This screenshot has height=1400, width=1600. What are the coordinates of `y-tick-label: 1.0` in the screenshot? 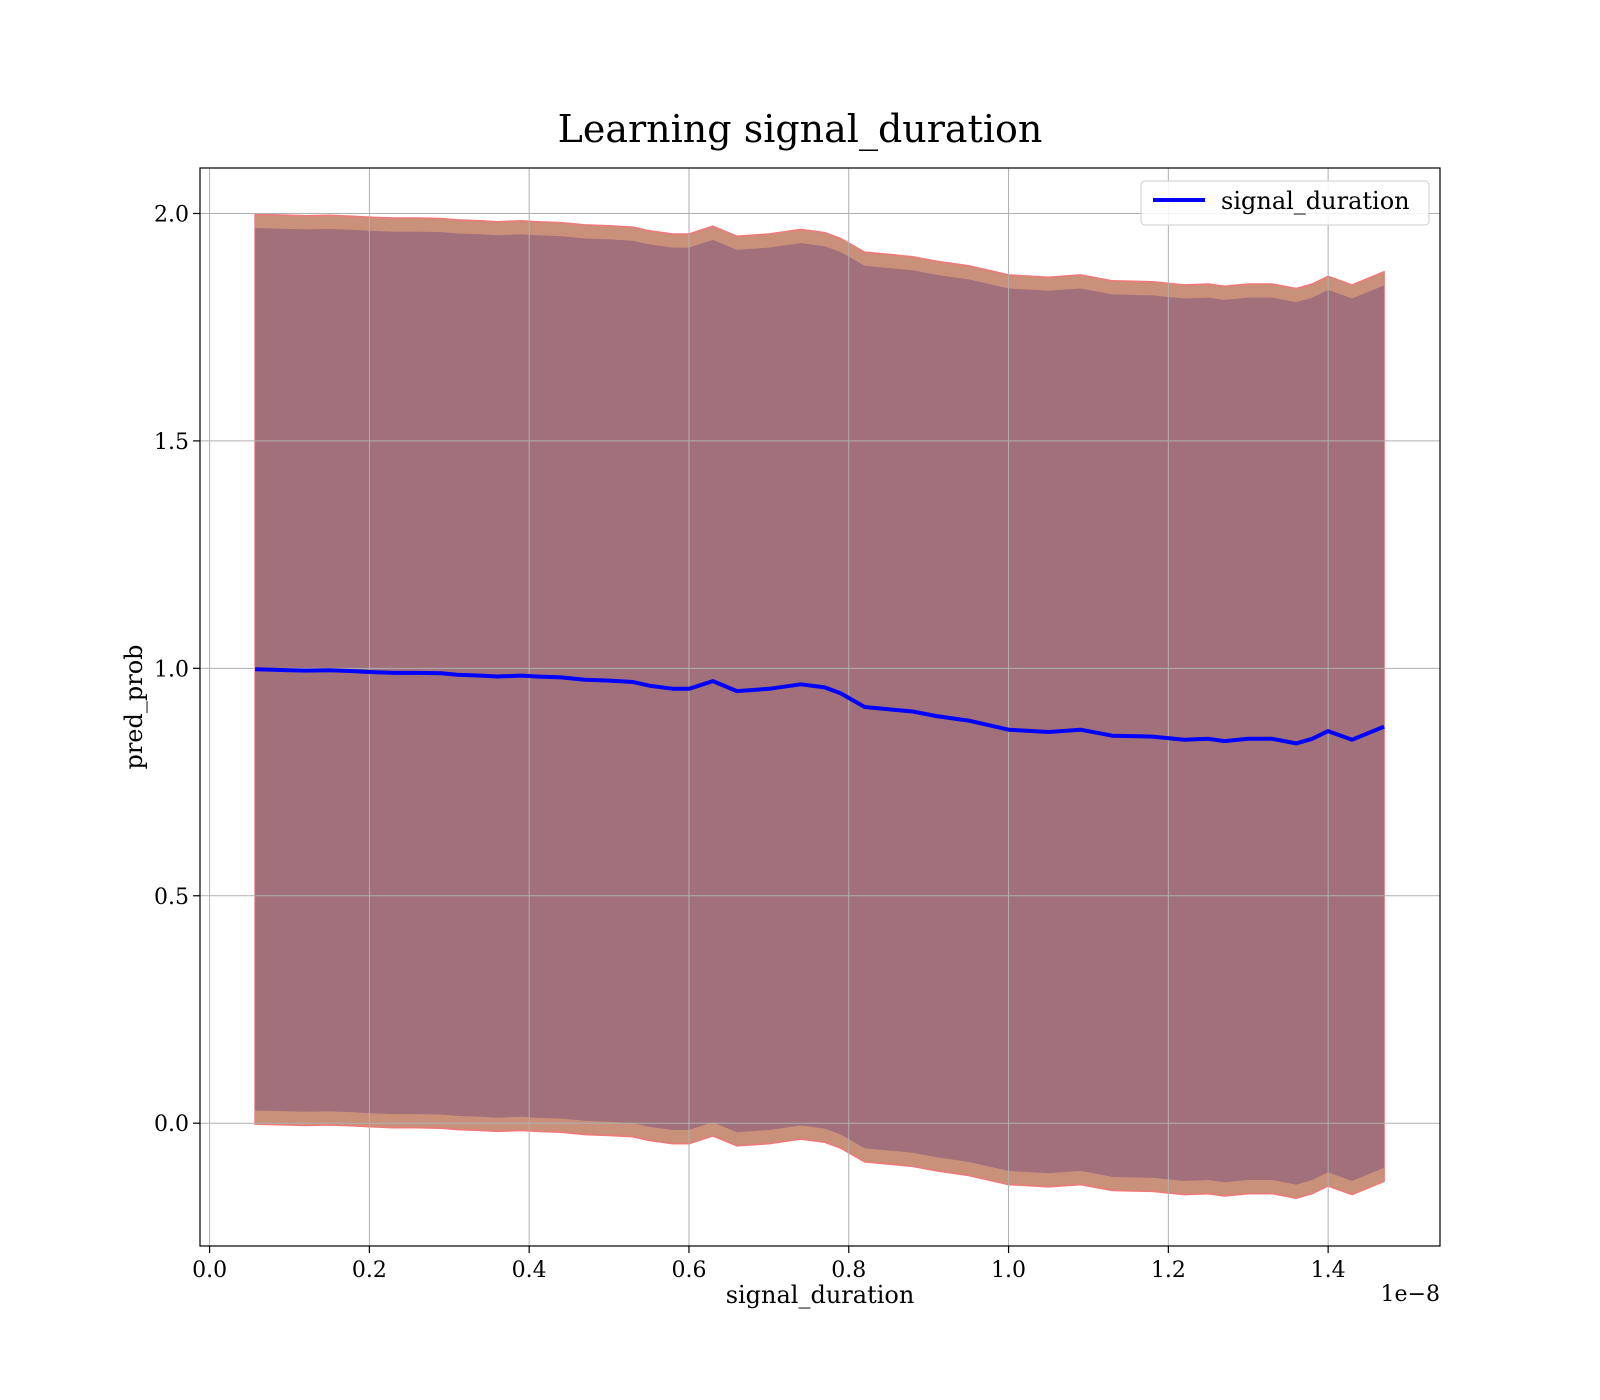 It's located at (171, 669).